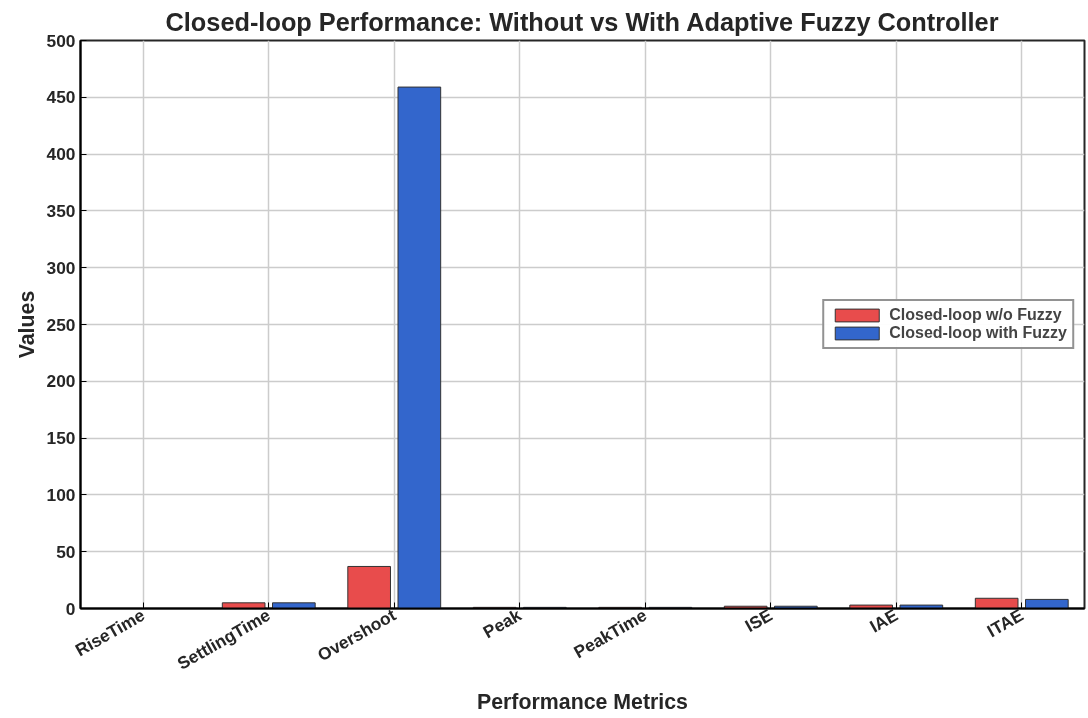  Describe the element at coordinates (61, 494) in the screenshot. I see `y-tick-label: 100` at that location.